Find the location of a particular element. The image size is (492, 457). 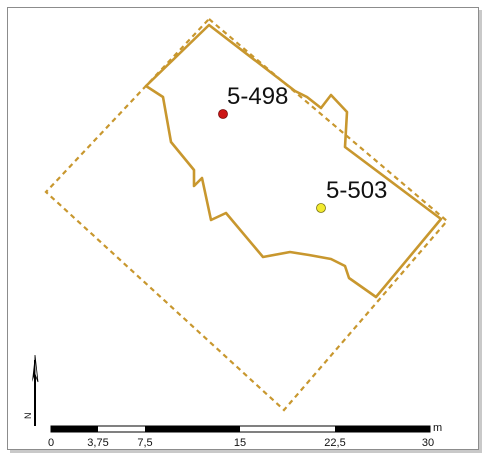

scale-tick-label: 7,5 is located at coordinates (144, 443).